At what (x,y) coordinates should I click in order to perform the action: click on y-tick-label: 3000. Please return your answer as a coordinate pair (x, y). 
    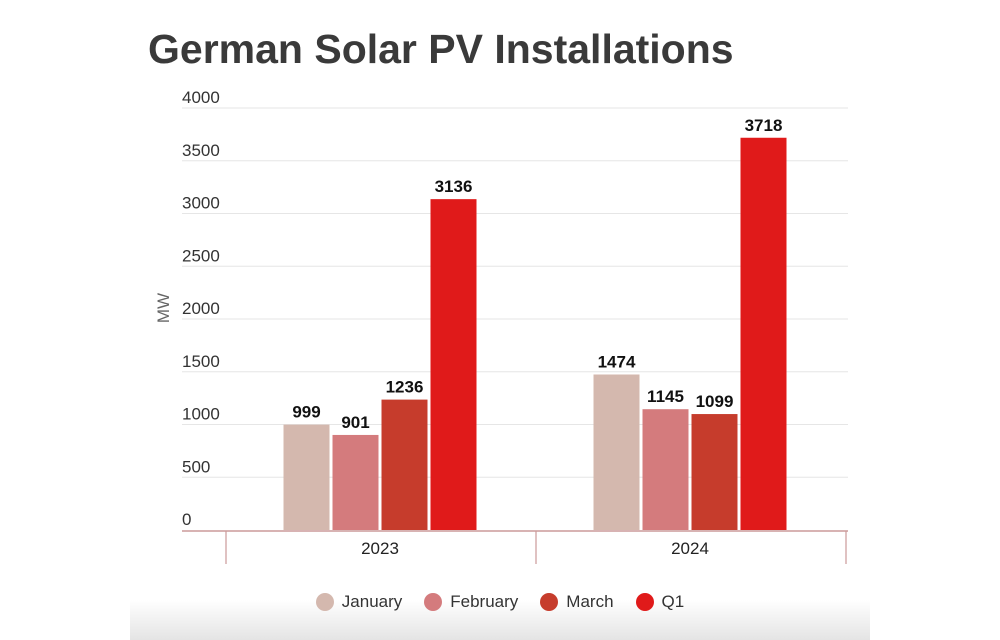
    Looking at the image, I should click on (201, 203).